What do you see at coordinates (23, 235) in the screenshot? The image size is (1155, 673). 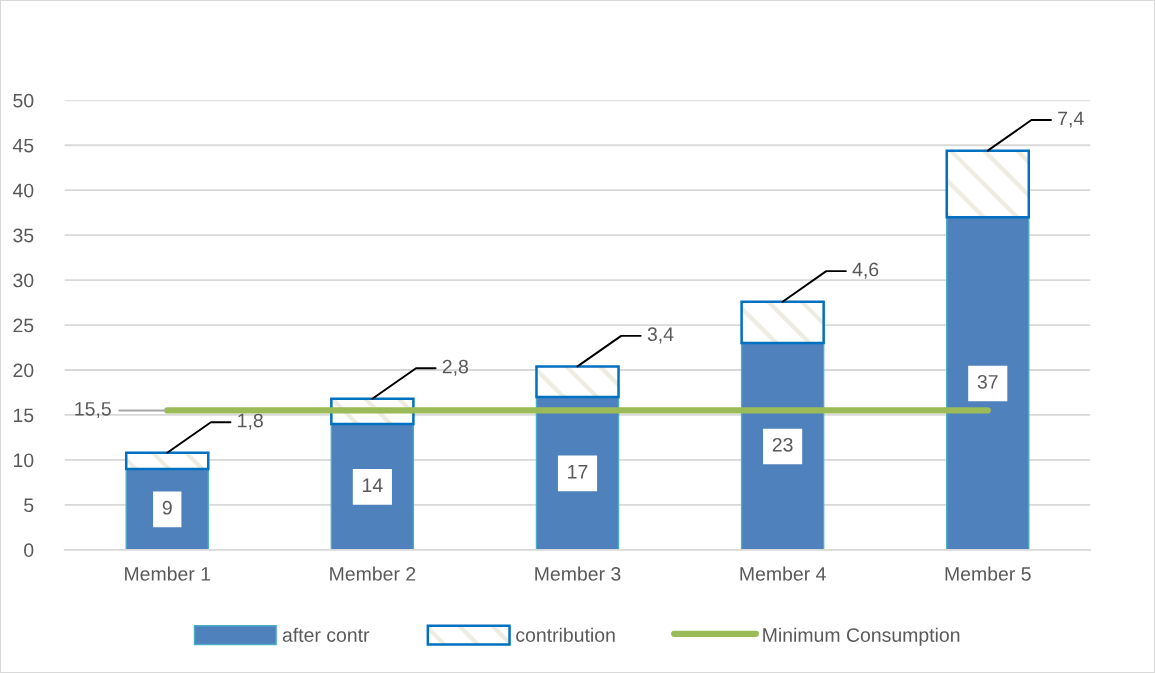 I see `y-tick-label: 35` at bounding box center [23, 235].